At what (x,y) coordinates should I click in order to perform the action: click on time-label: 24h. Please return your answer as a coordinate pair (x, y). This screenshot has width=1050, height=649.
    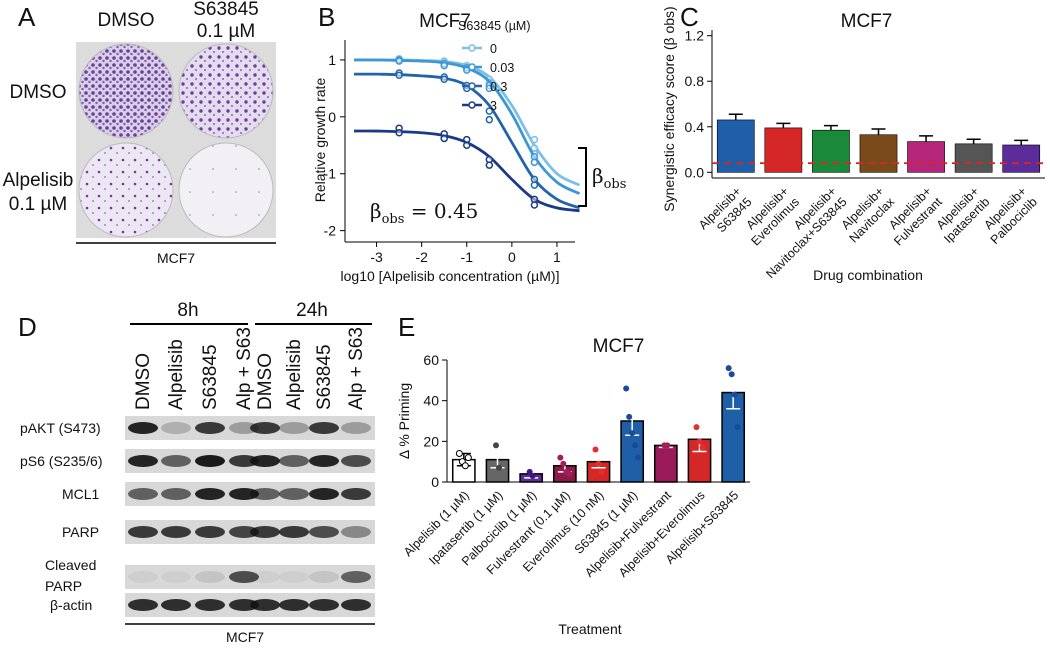
    Looking at the image, I should click on (312, 310).